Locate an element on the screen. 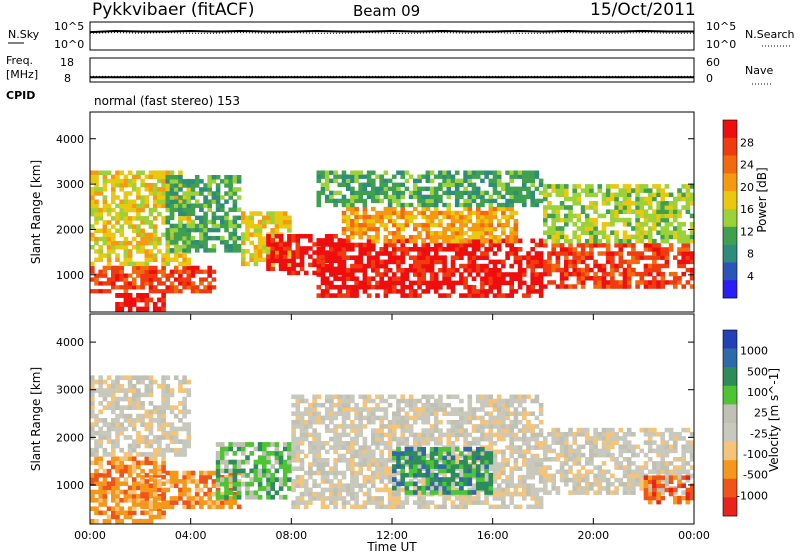 The height and width of the screenshot is (554, 800). xtick-label-5: 20:00 is located at coordinates (593, 535).